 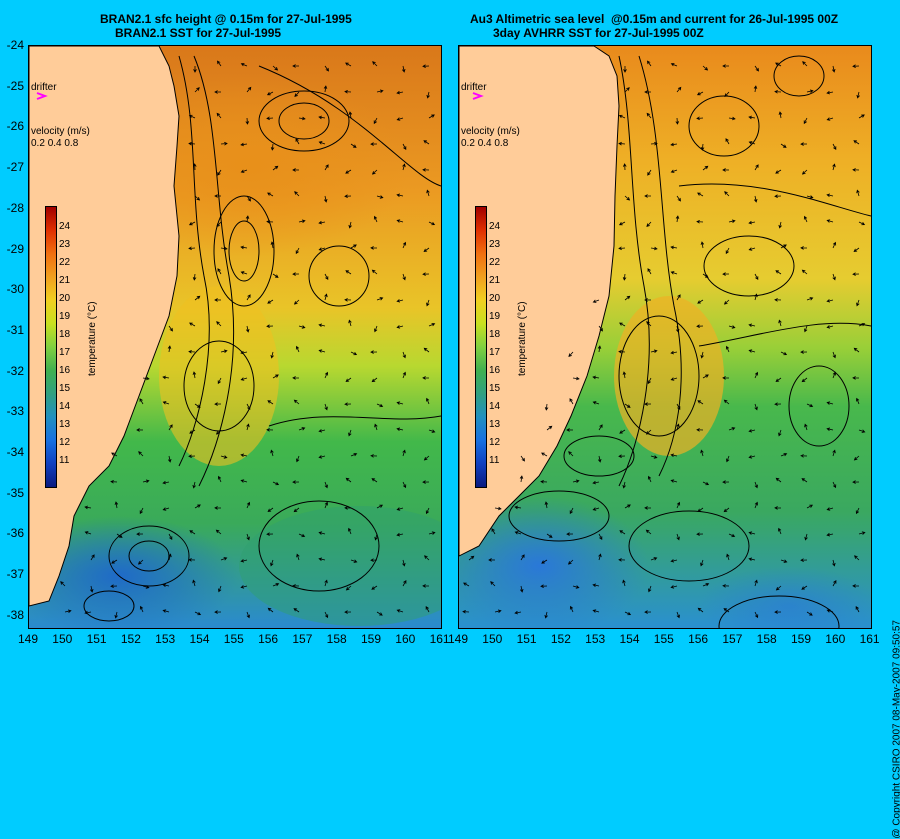 I want to click on colorbar-right, so click(x=481, y=347).